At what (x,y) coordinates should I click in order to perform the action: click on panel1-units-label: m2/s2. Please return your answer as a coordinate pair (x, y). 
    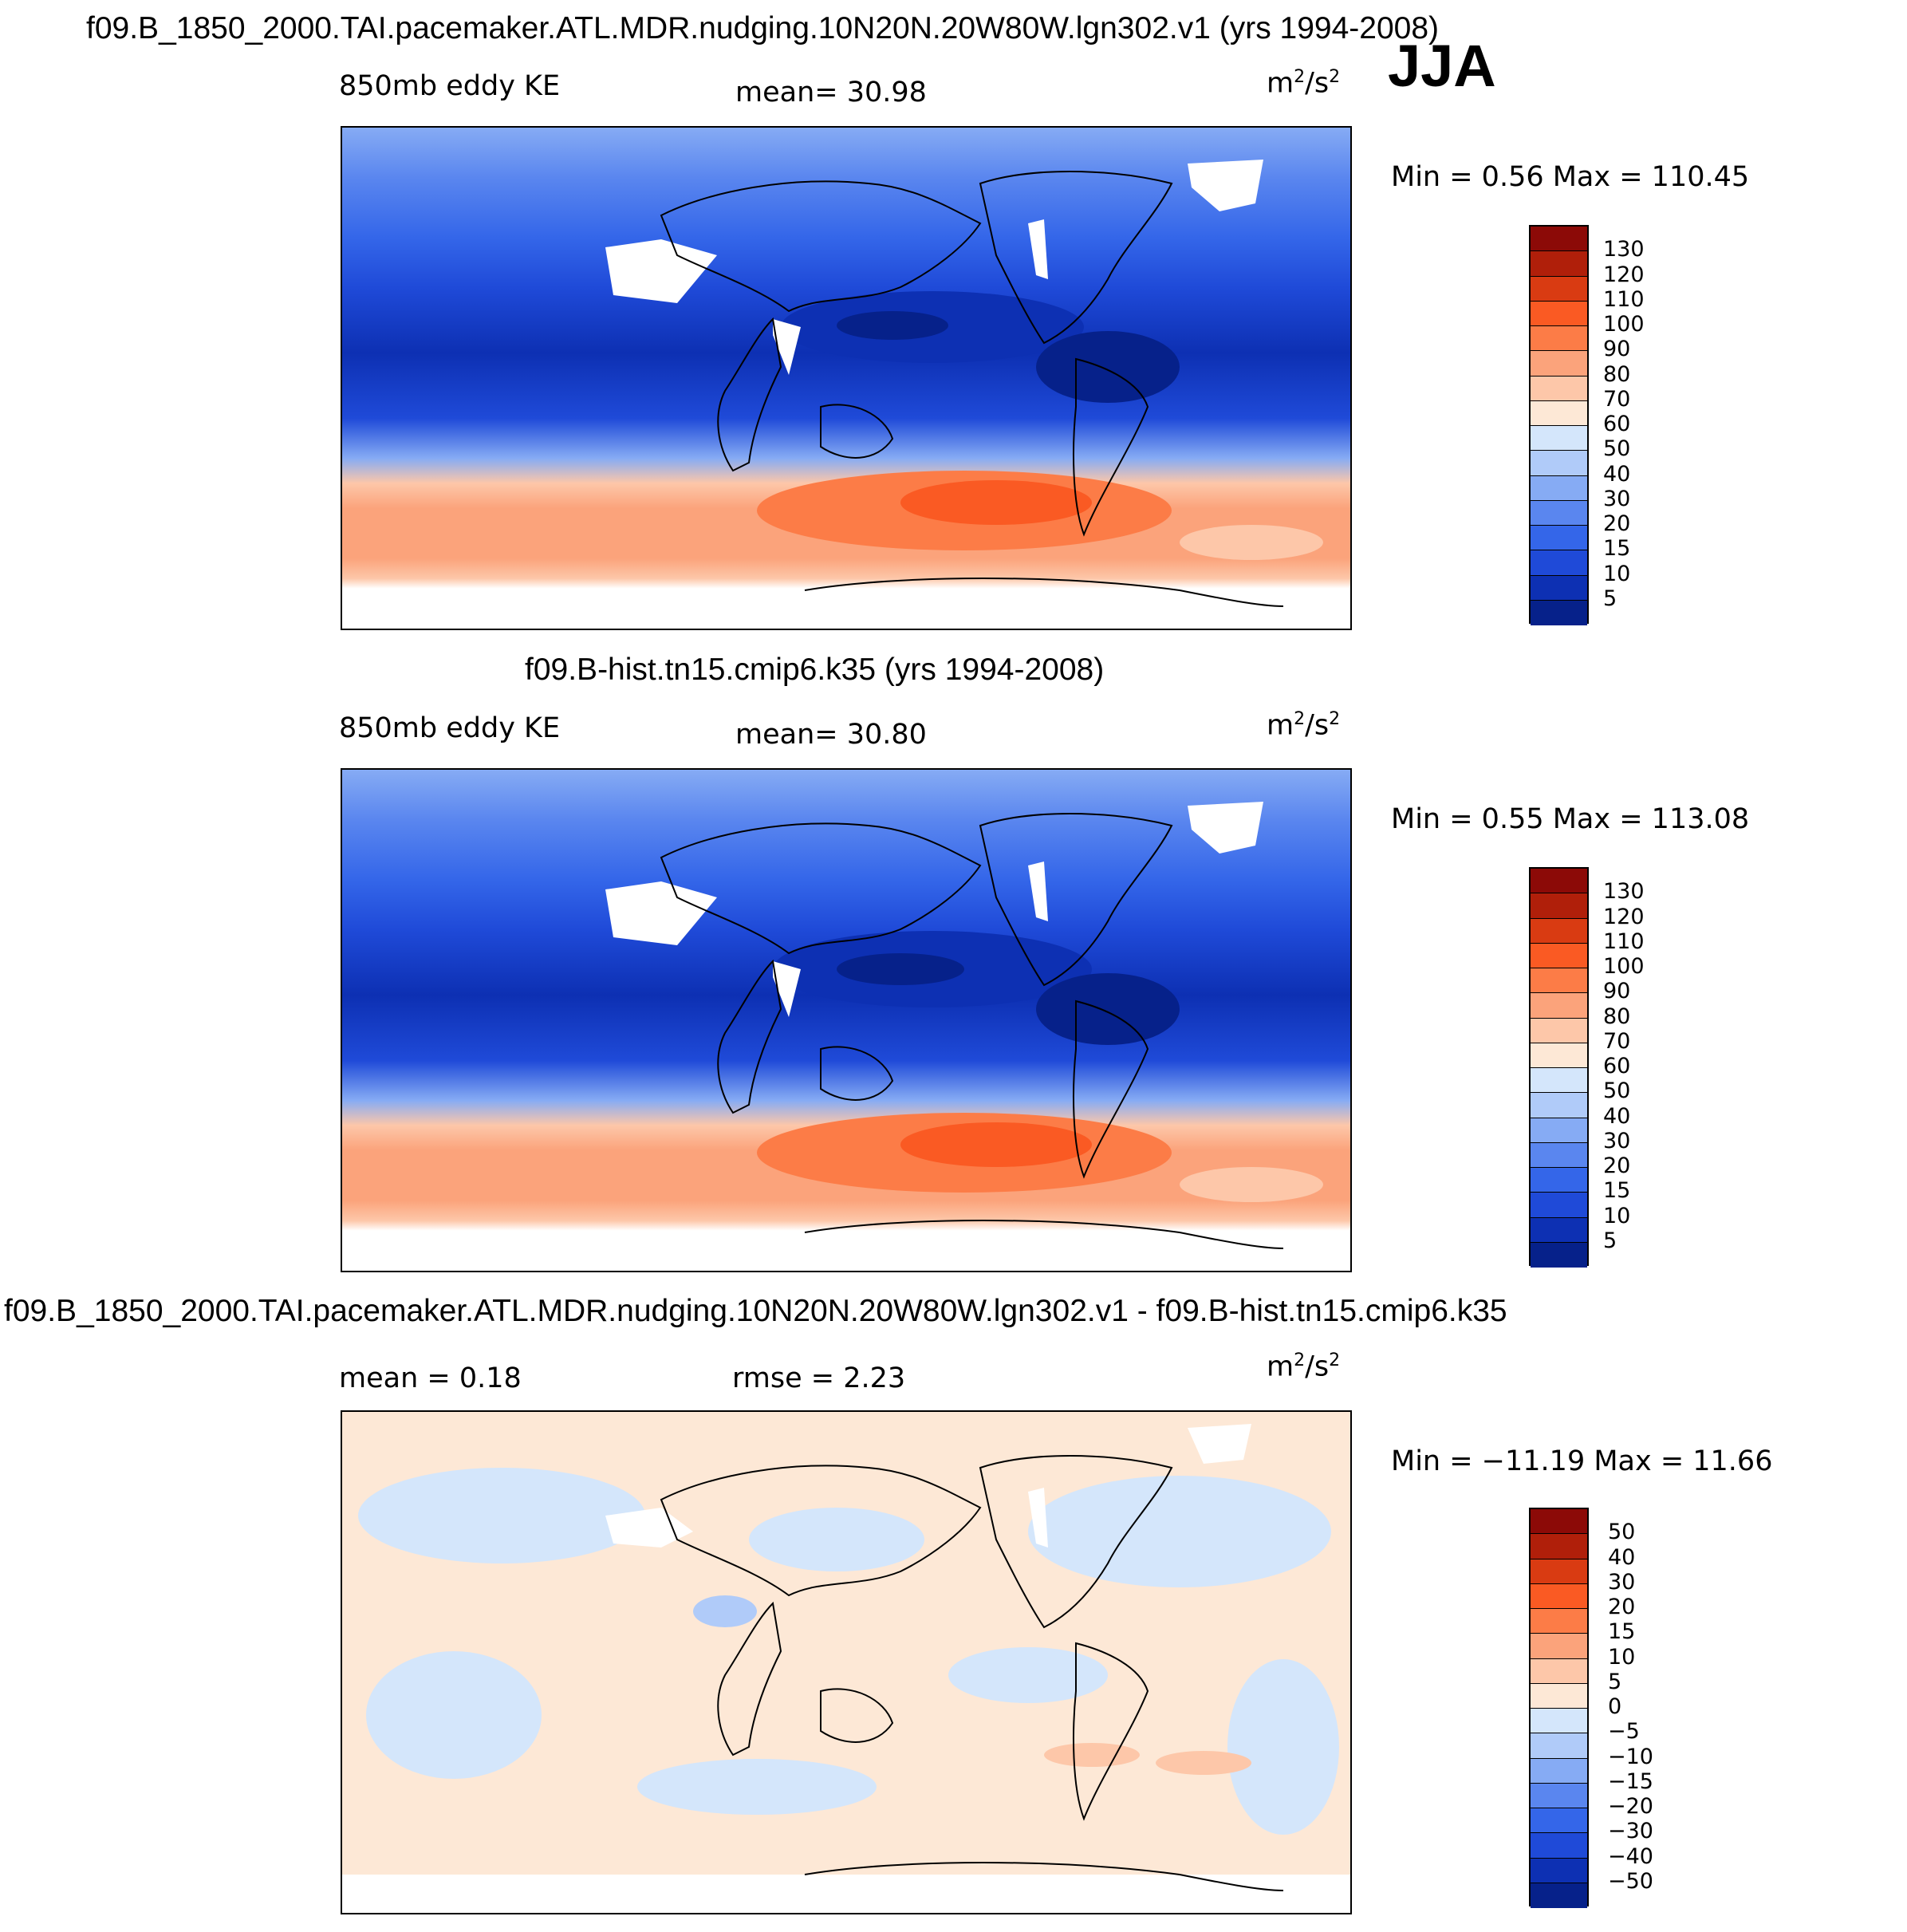
    Looking at the image, I should click on (1304, 84).